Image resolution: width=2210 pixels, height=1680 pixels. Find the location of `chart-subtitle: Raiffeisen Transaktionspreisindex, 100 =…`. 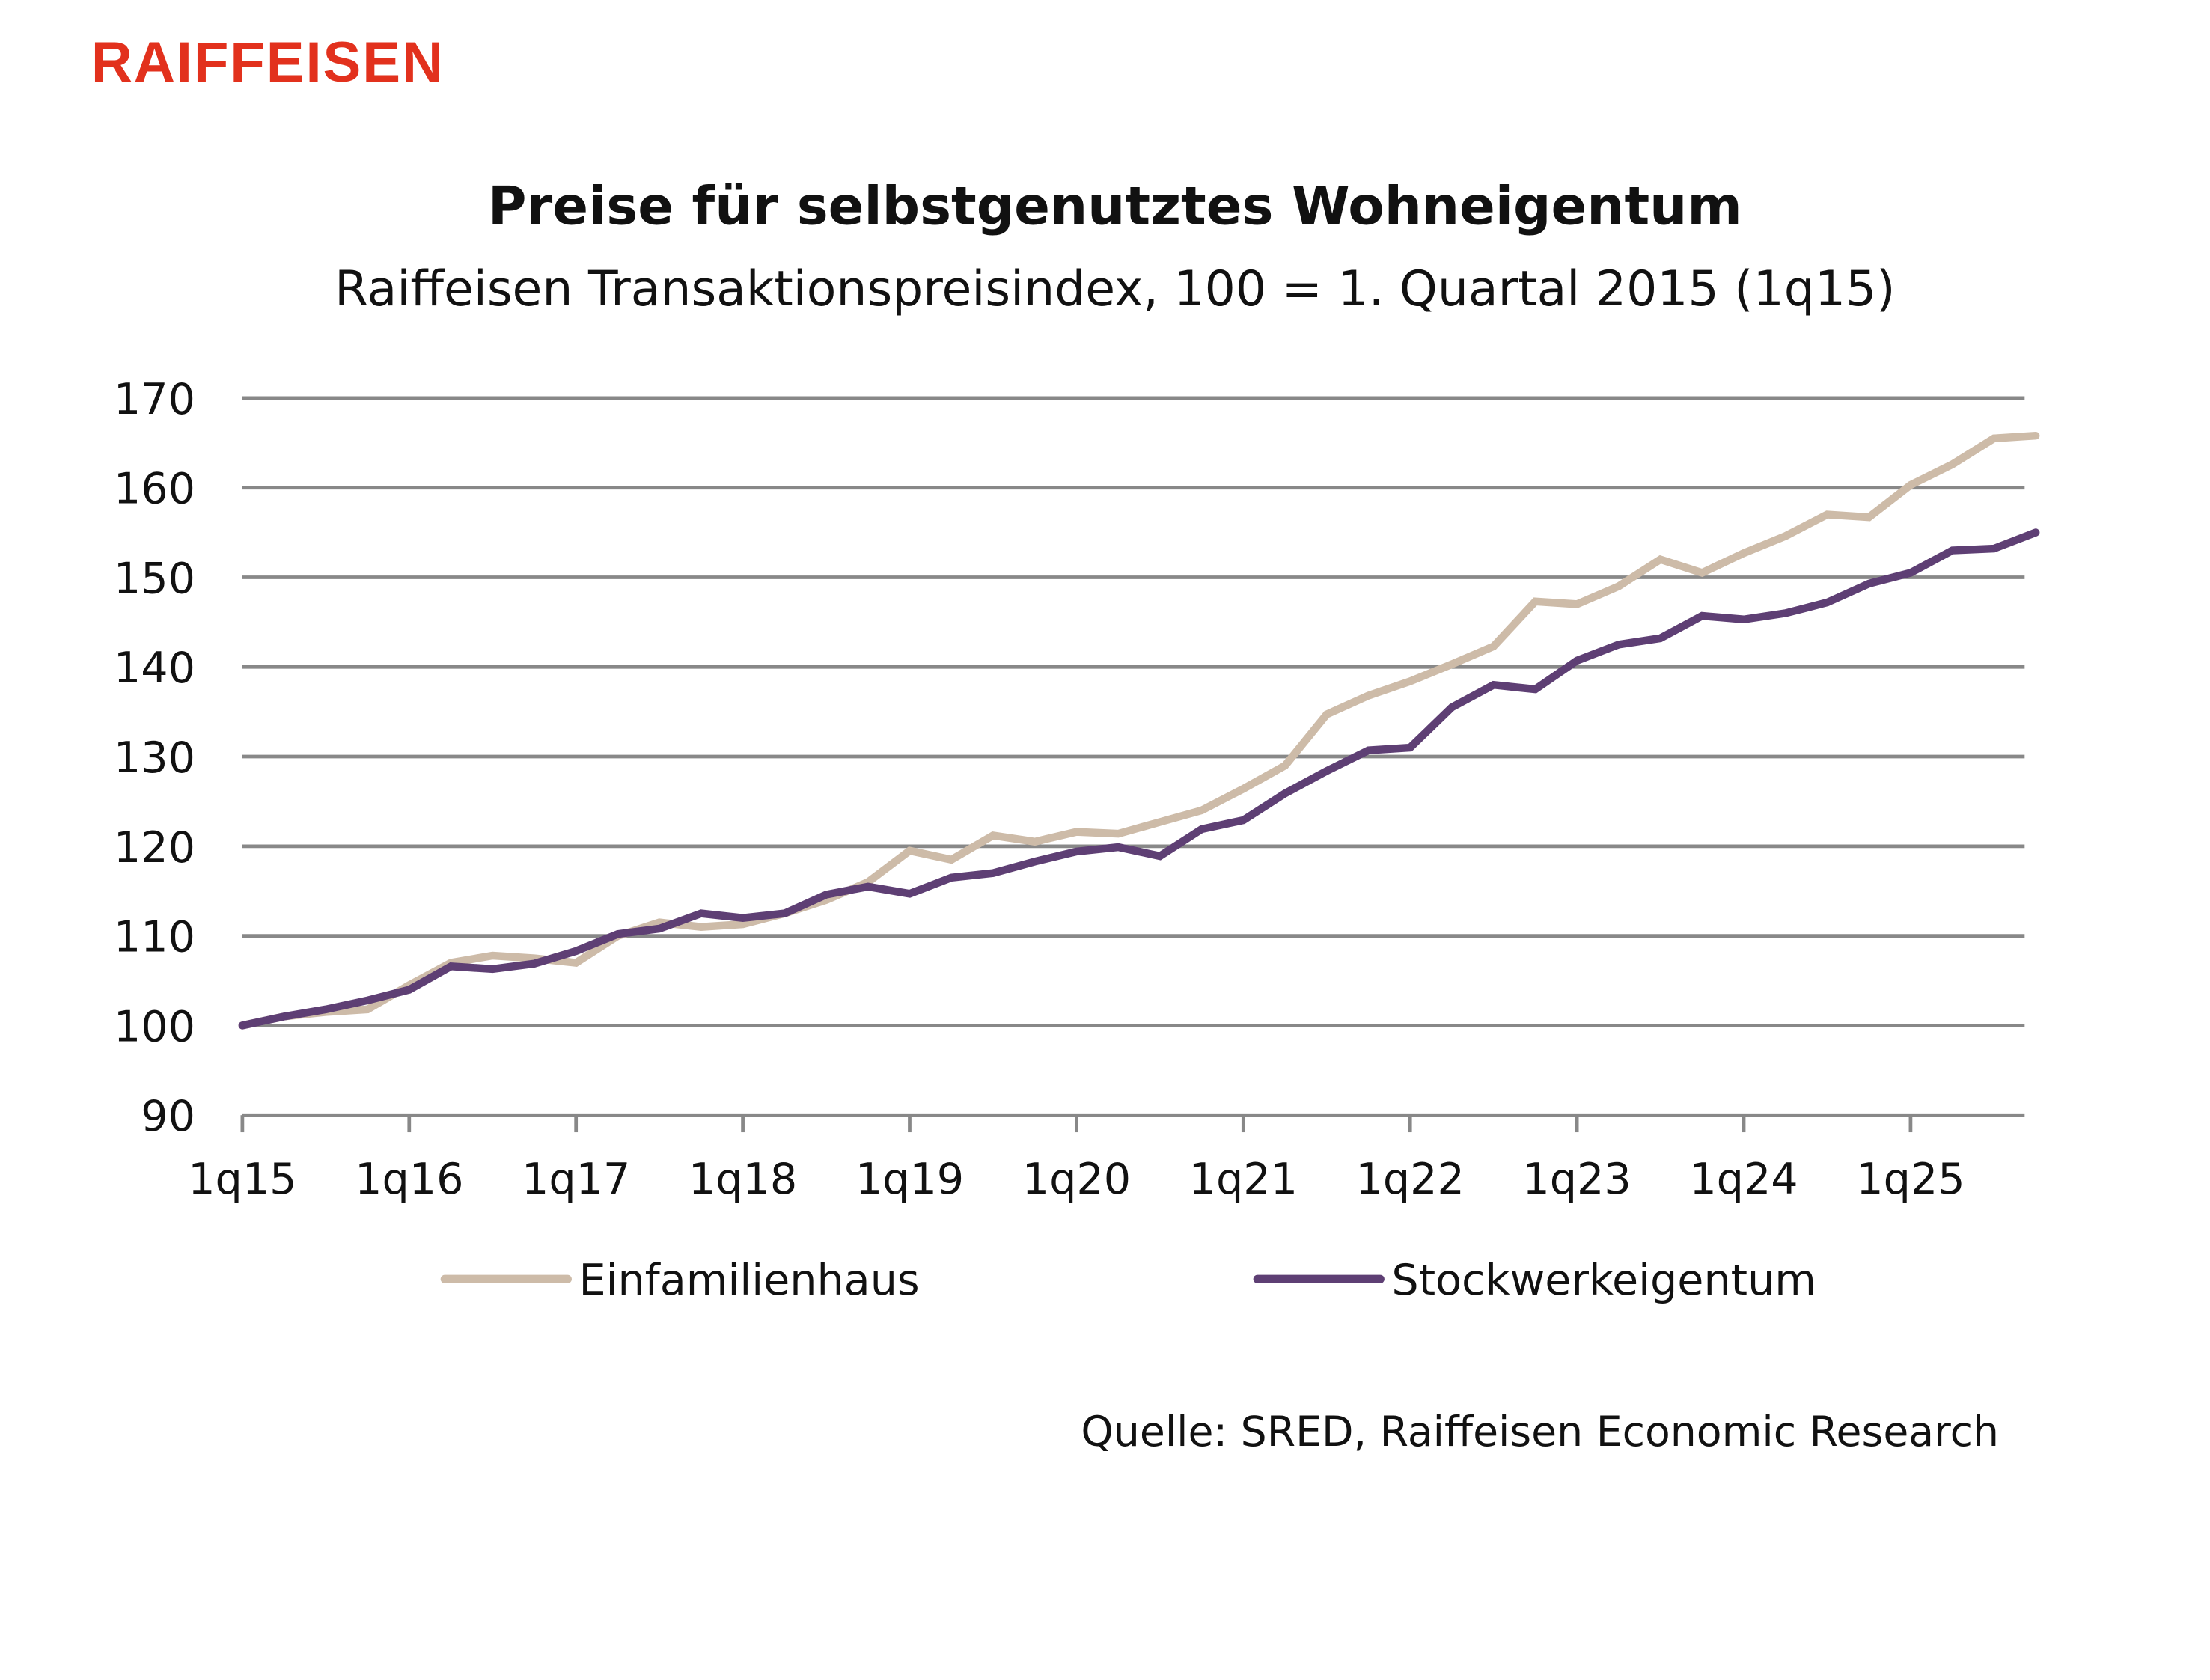

chart-subtitle: Raiffeisen Transaktionspreisindex, 100 =… is located at coordinates (1115, 289).